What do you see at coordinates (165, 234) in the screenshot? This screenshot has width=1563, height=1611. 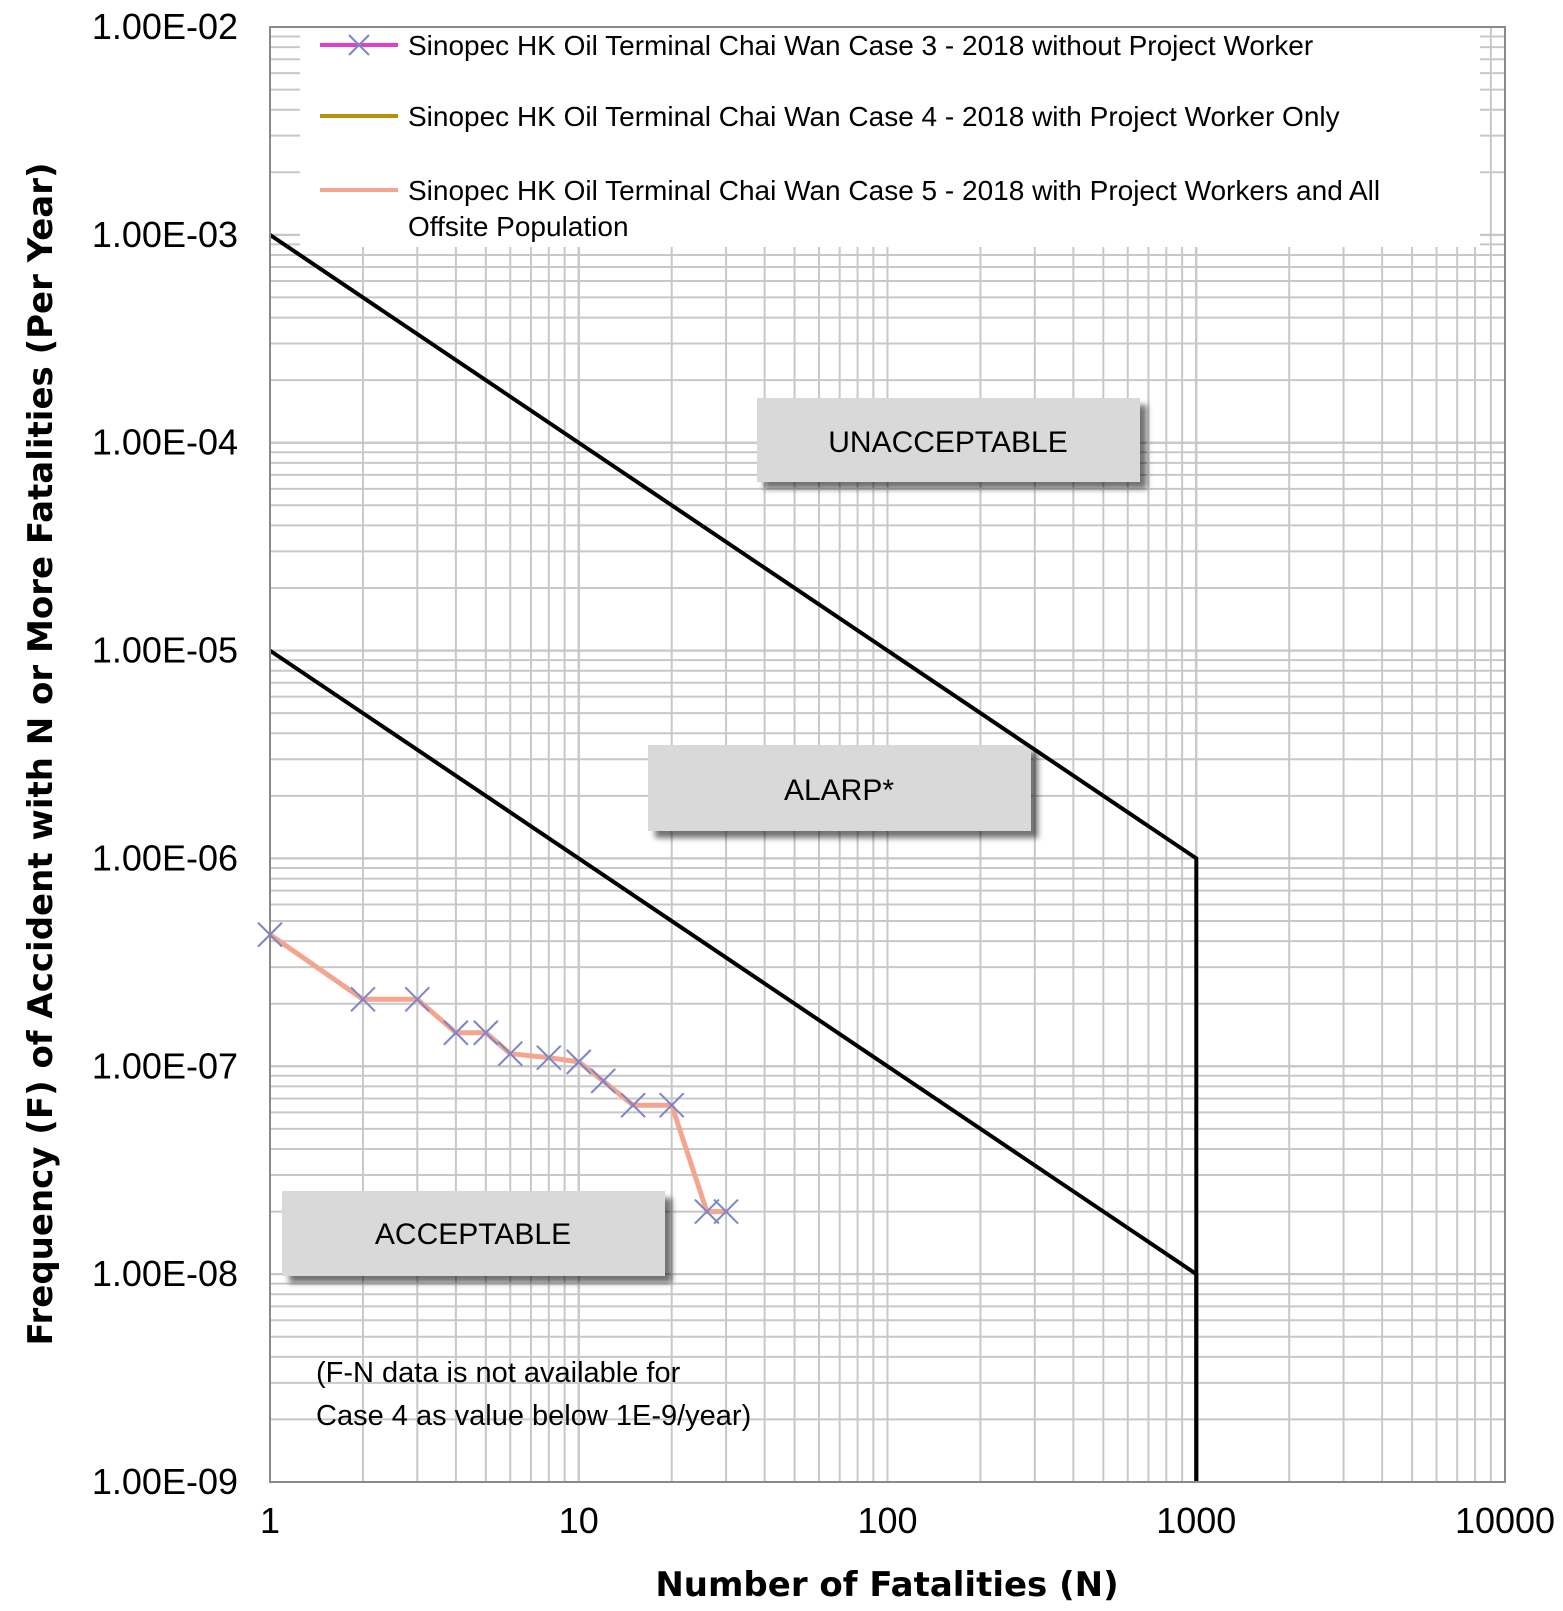 I see `y-tick-label: 1.00E-03` at bounding box center [165, 234].